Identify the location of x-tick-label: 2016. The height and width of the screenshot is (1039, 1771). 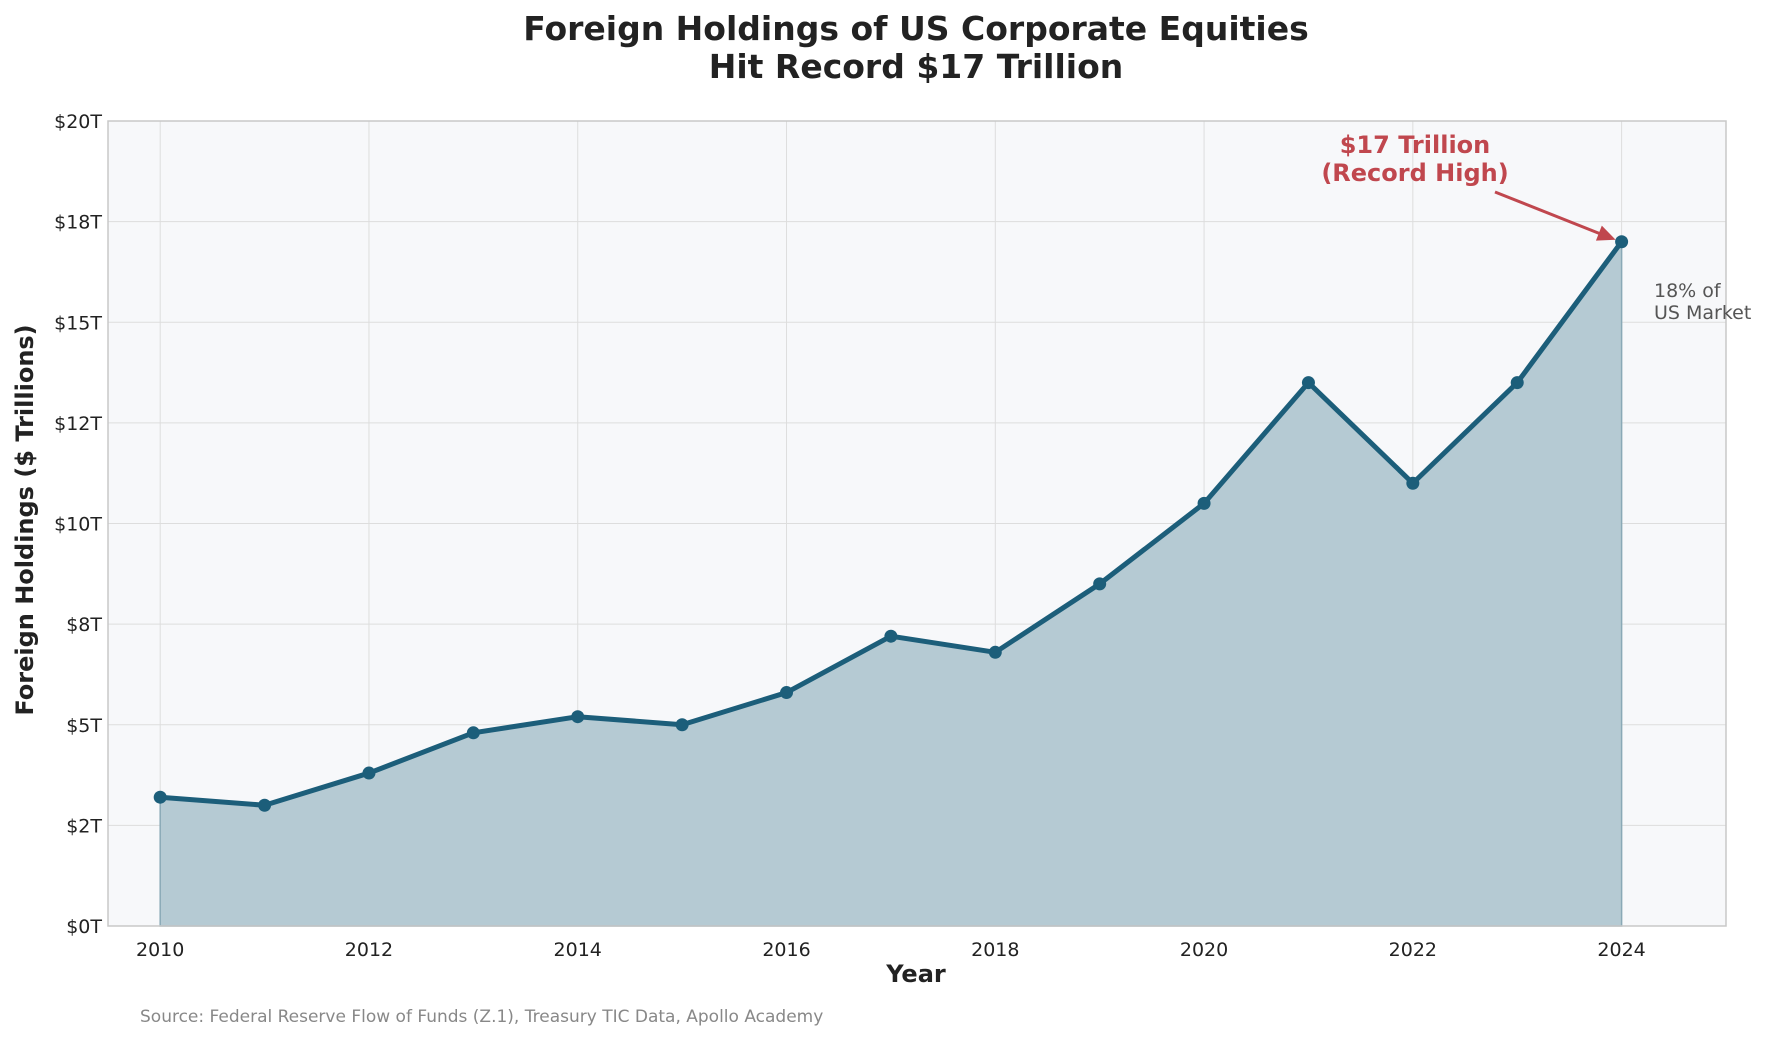
(786, 950).